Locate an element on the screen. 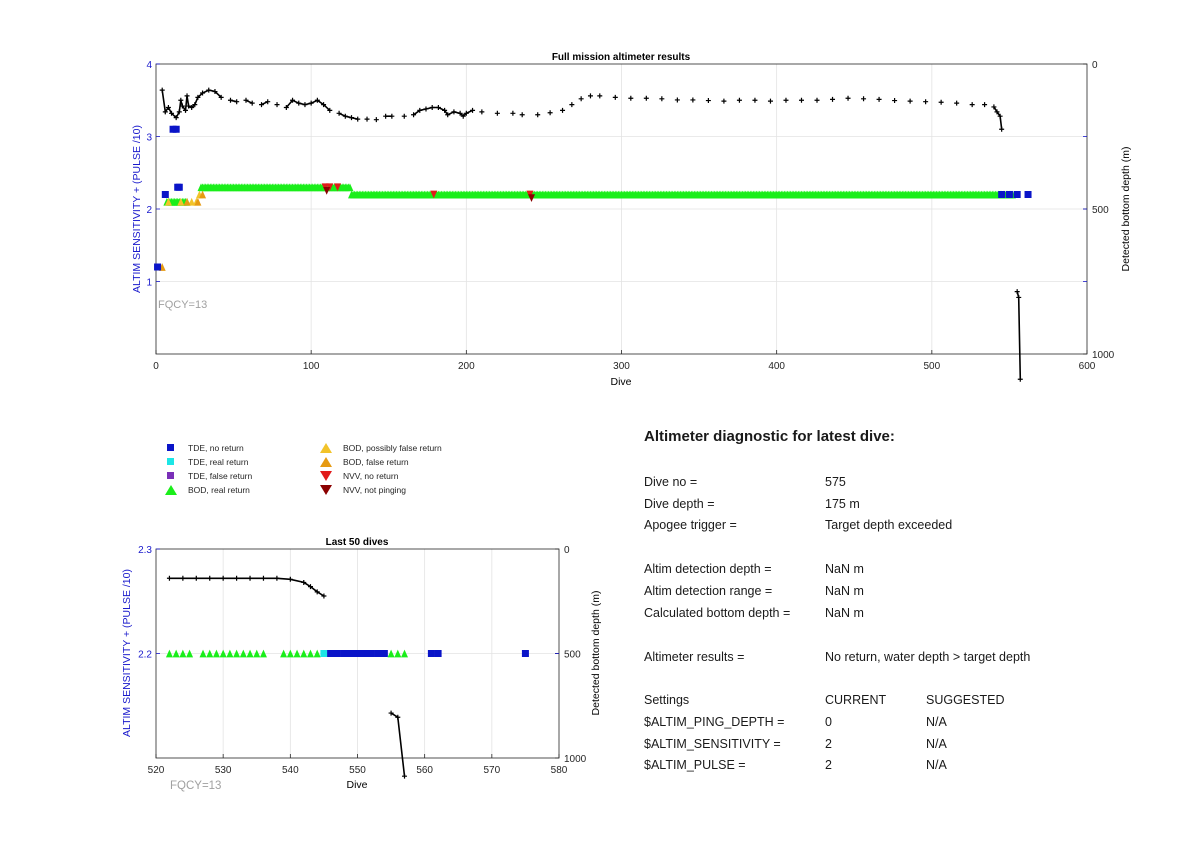 Image resolution: width=1200 pixels, height=851 pixels. y-right-tick-label: 500 is located at coordinates (572, 655).